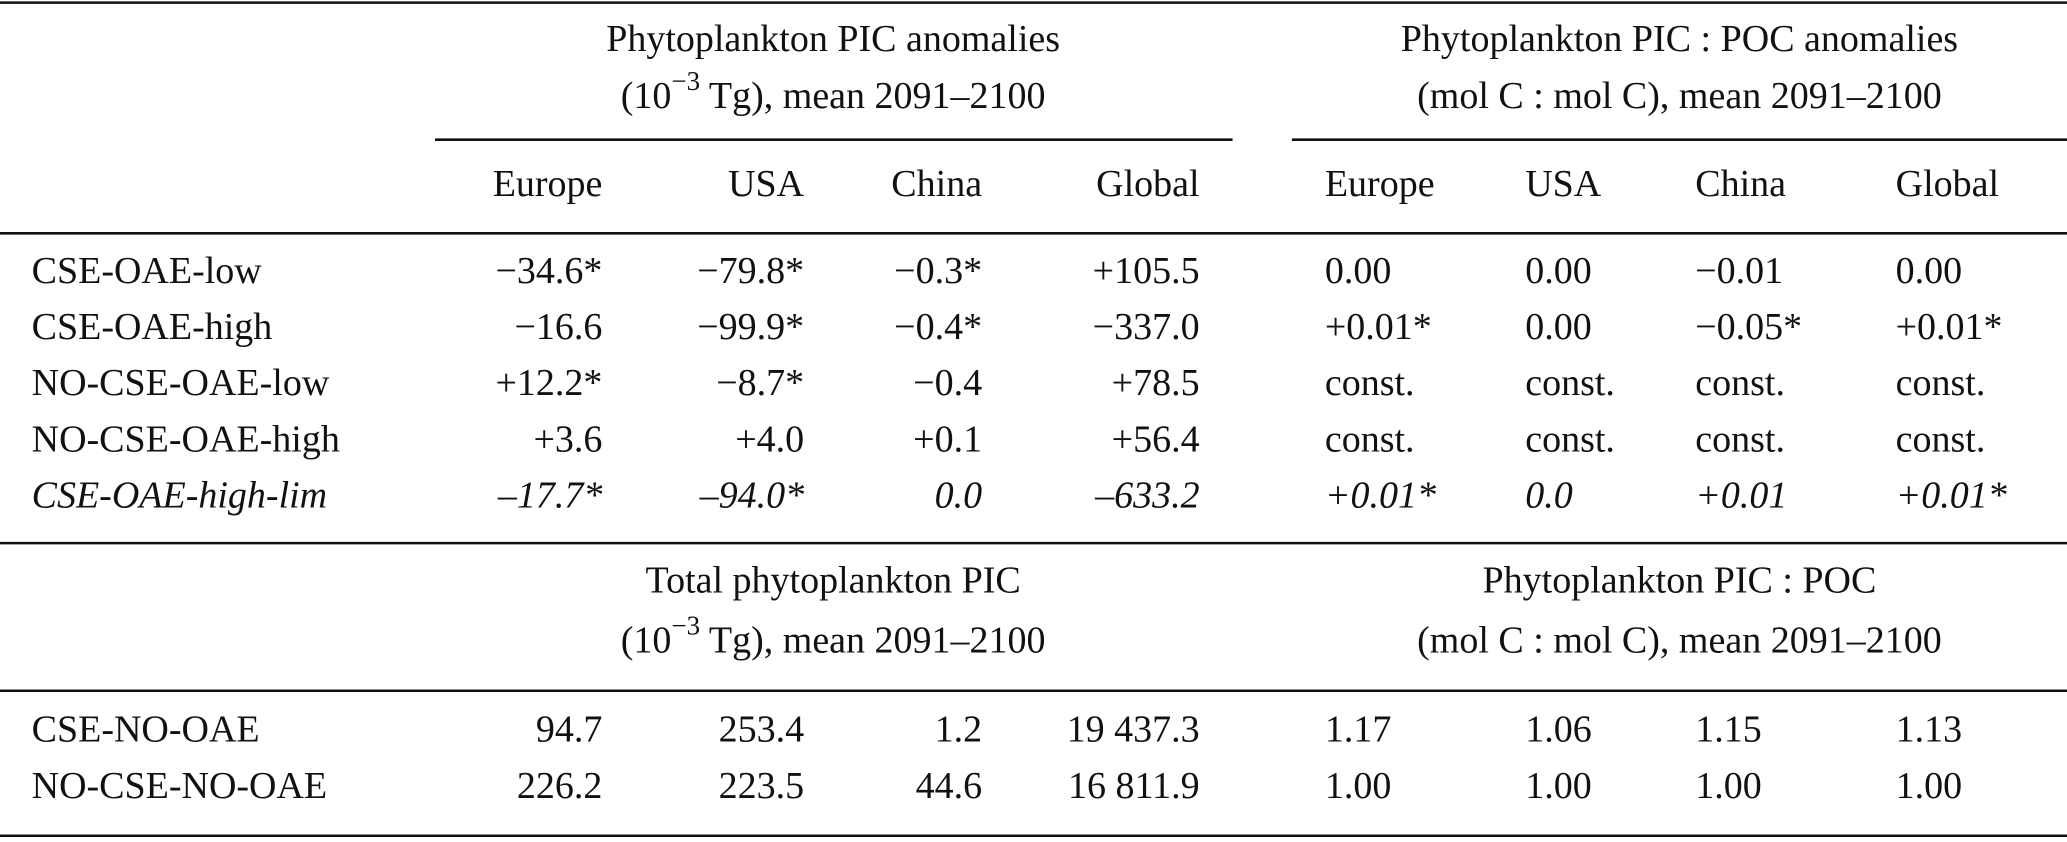 This screenshot has height=842, width=2067. What do you see at coordinates (762, 786) in the screenshot?
I see `cell: 223.5` at bounding box center [762, 786].